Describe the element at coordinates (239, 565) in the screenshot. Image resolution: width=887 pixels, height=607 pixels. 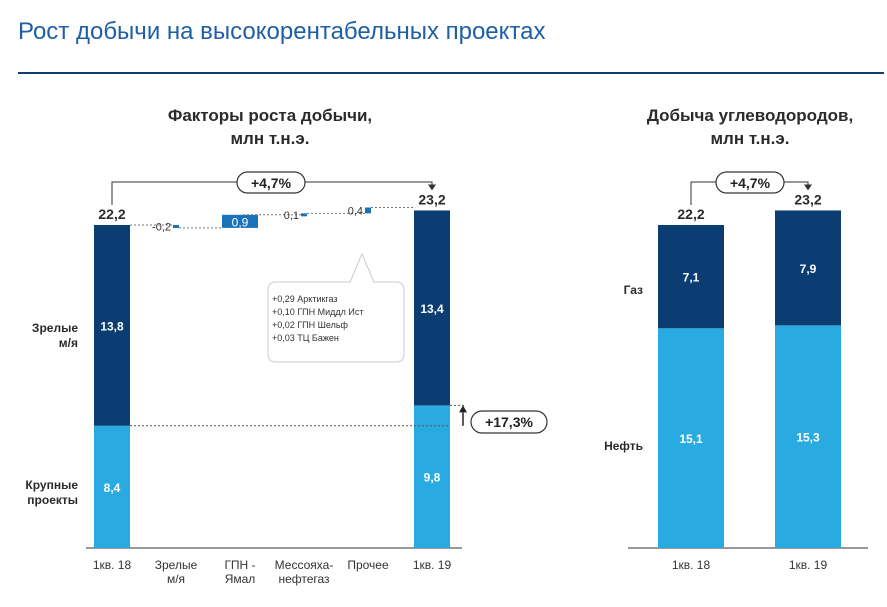
I see `category-label: ГПН -` at that location.